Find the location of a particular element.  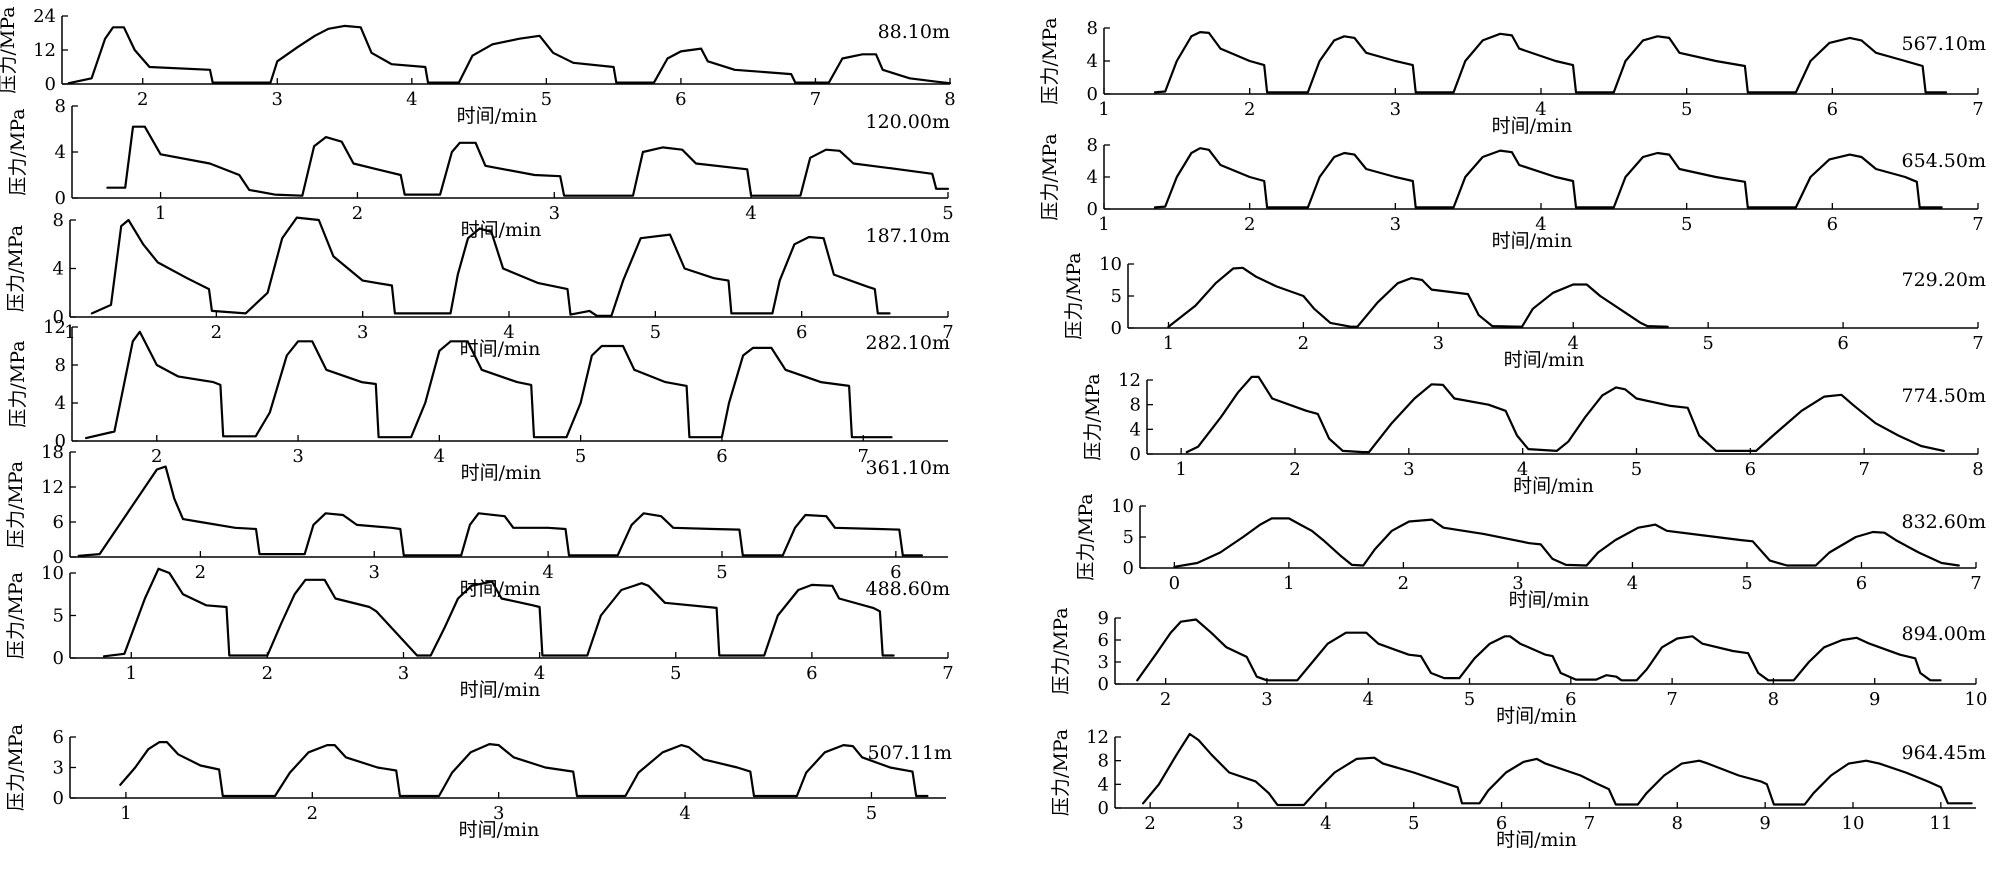

x-tick-label: 8 is located at coordinates (1677, 823).